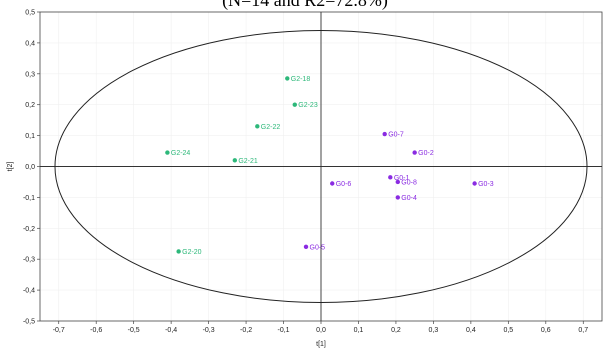 Image resolution: width=611 pixels, height=349 pixels. Describe the element at coordinates (402, 178) in the screenshot. I see `point-label: G0-1` at that location.